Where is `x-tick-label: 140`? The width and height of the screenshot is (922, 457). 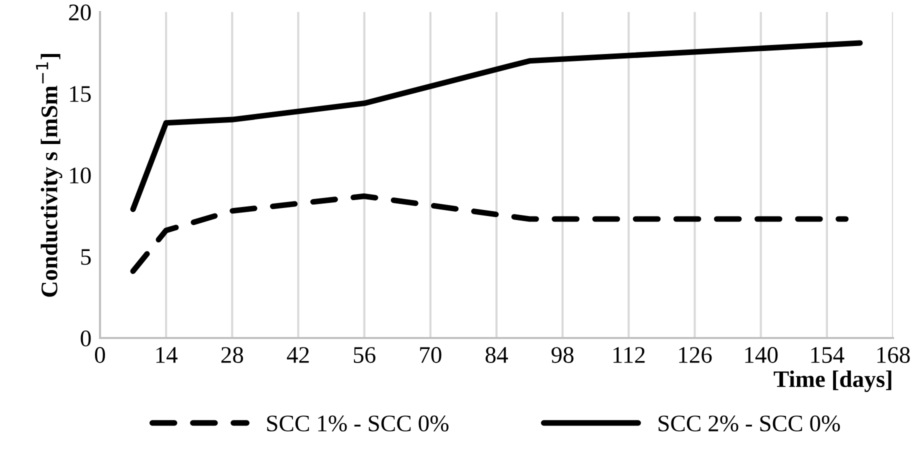
x-tick-label: 140 is located at coordinates (761, 355).